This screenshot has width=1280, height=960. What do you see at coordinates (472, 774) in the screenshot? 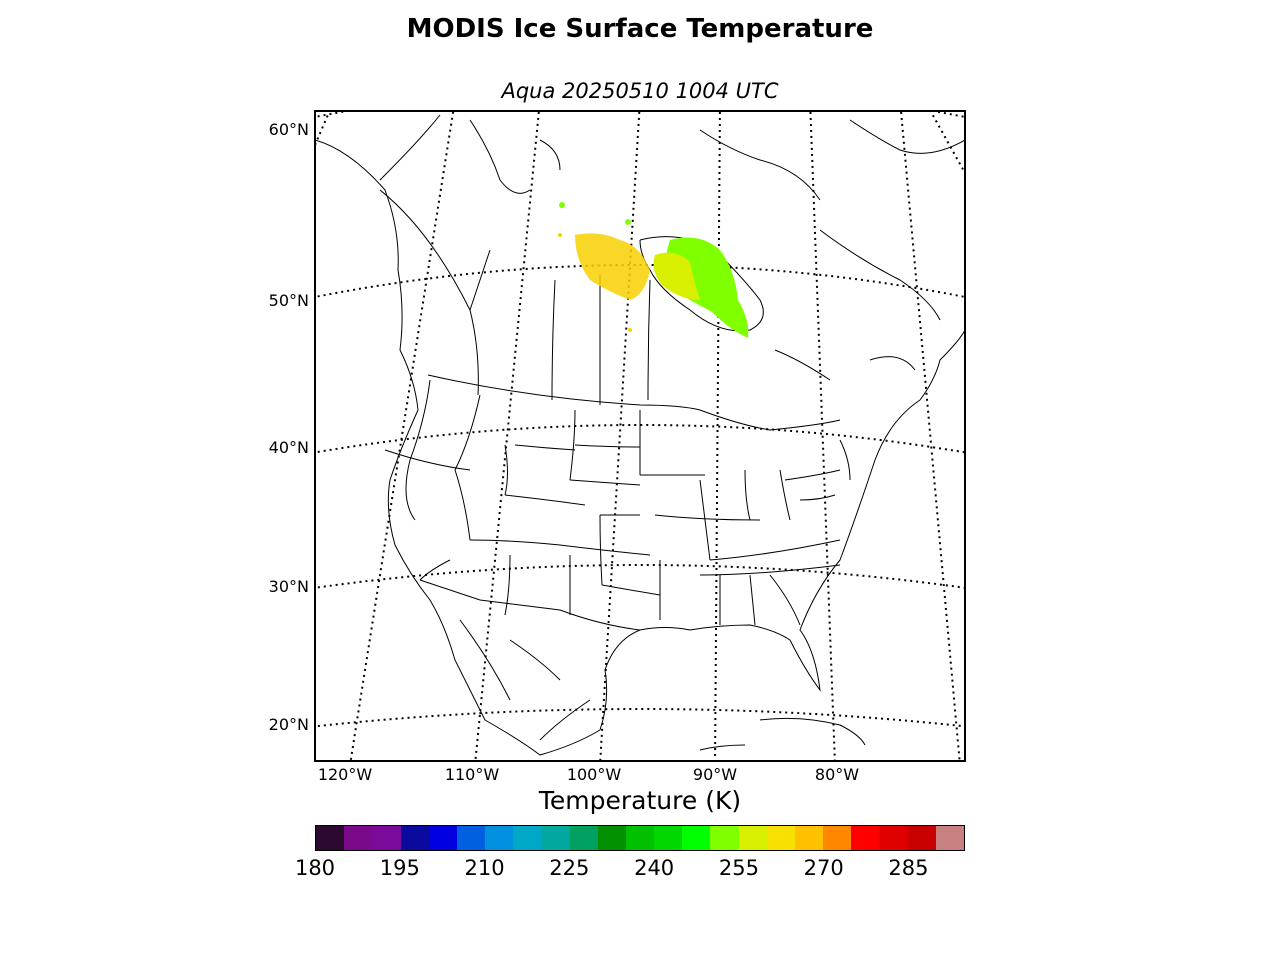
I see `lon-label-110w: 110°W` at bounding box center [472, 774].